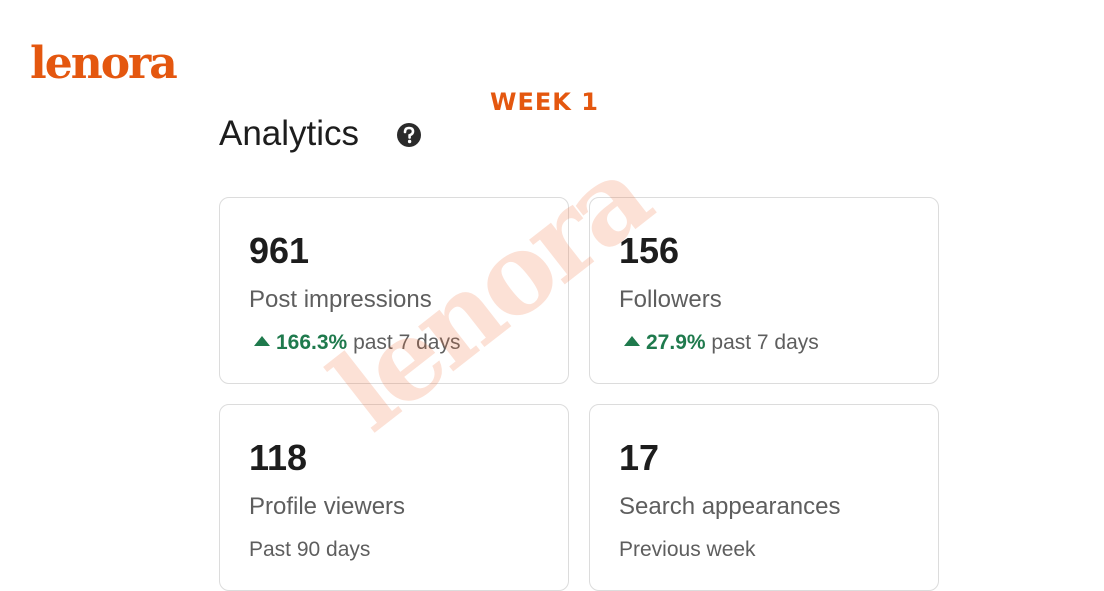 Image resolution: width=1104 pixels, height=591 pixels. I want to click on stat-card: 961 Post impressions 166.3% past 7 days, so click(394, 290).